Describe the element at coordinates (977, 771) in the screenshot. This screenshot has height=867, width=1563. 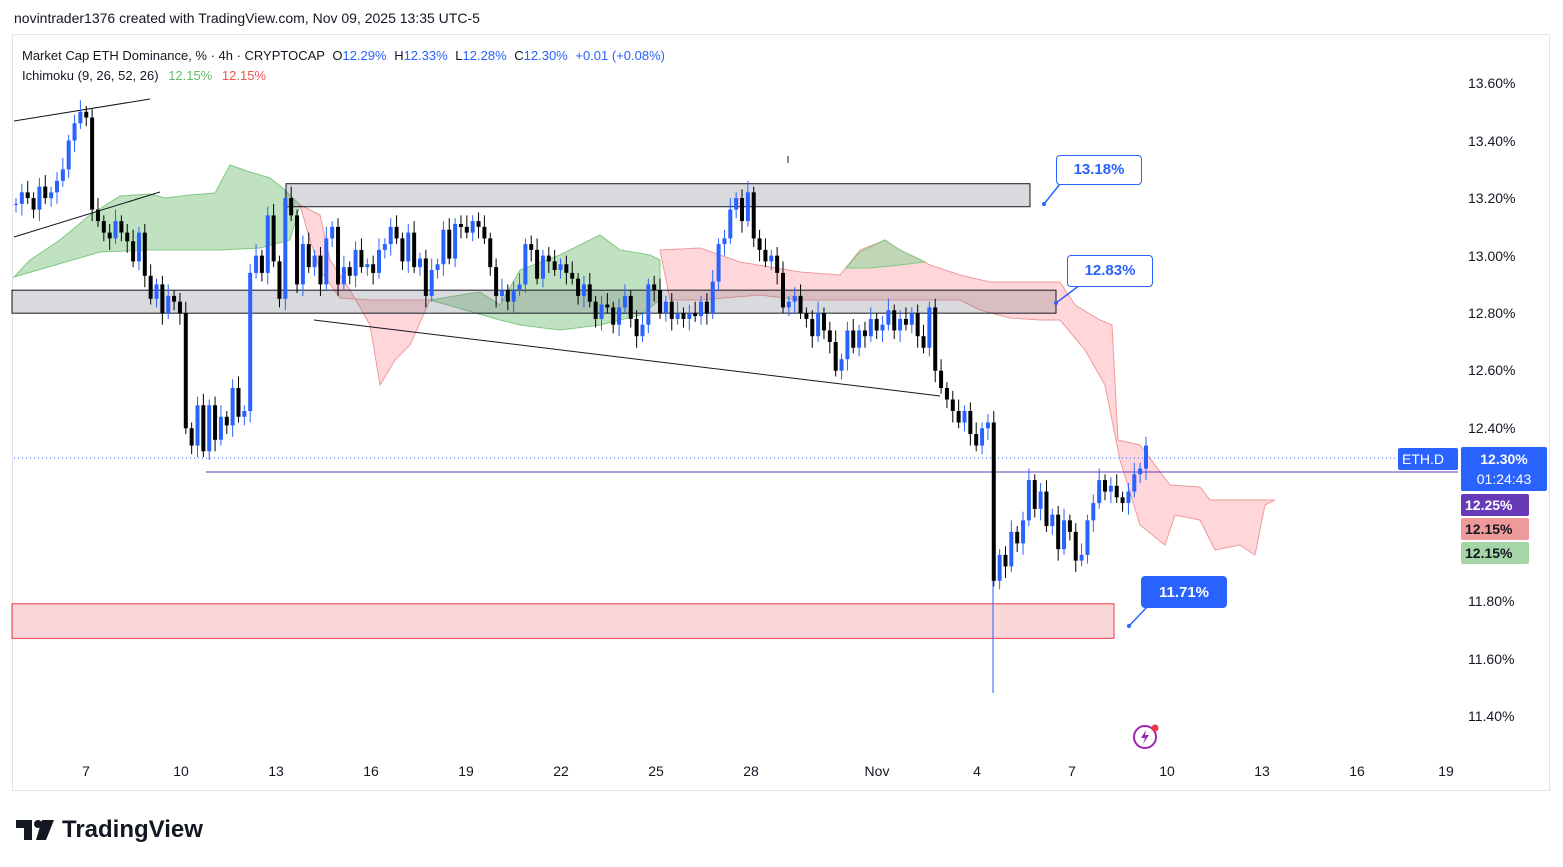
I see `x-tick-4: 4` at that location.